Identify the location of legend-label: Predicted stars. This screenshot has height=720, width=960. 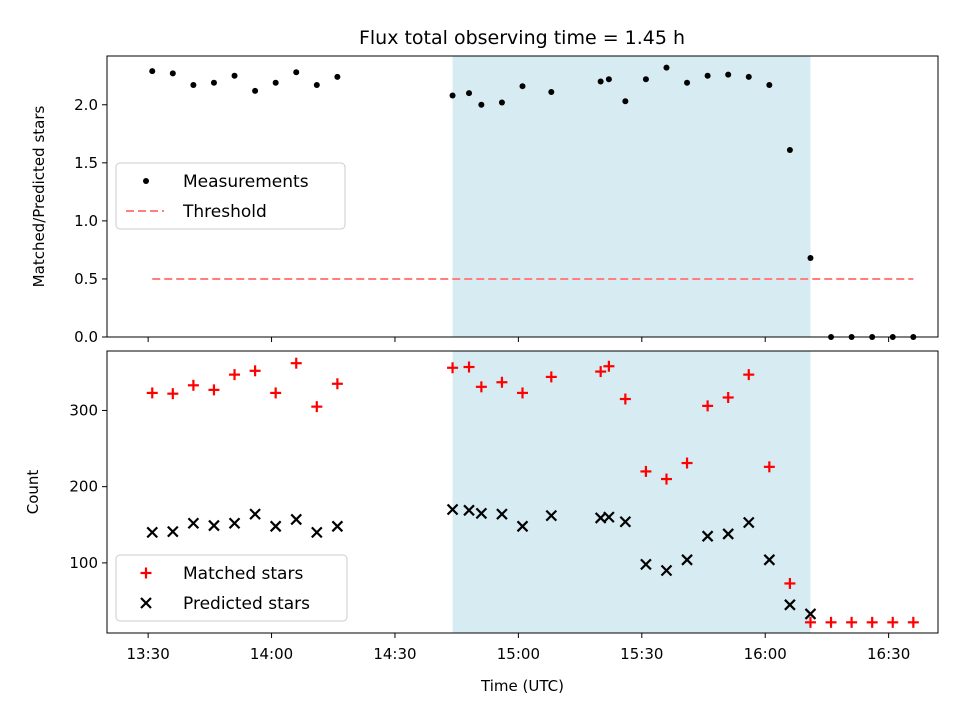
(246, 604).